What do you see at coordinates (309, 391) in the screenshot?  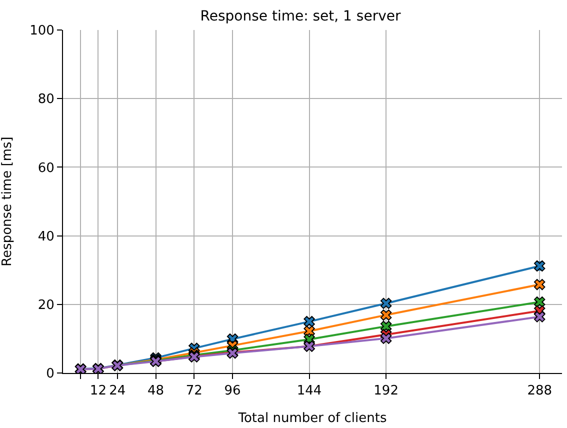 I see `x-tick-label: 144` at bounding box center [309, 391].